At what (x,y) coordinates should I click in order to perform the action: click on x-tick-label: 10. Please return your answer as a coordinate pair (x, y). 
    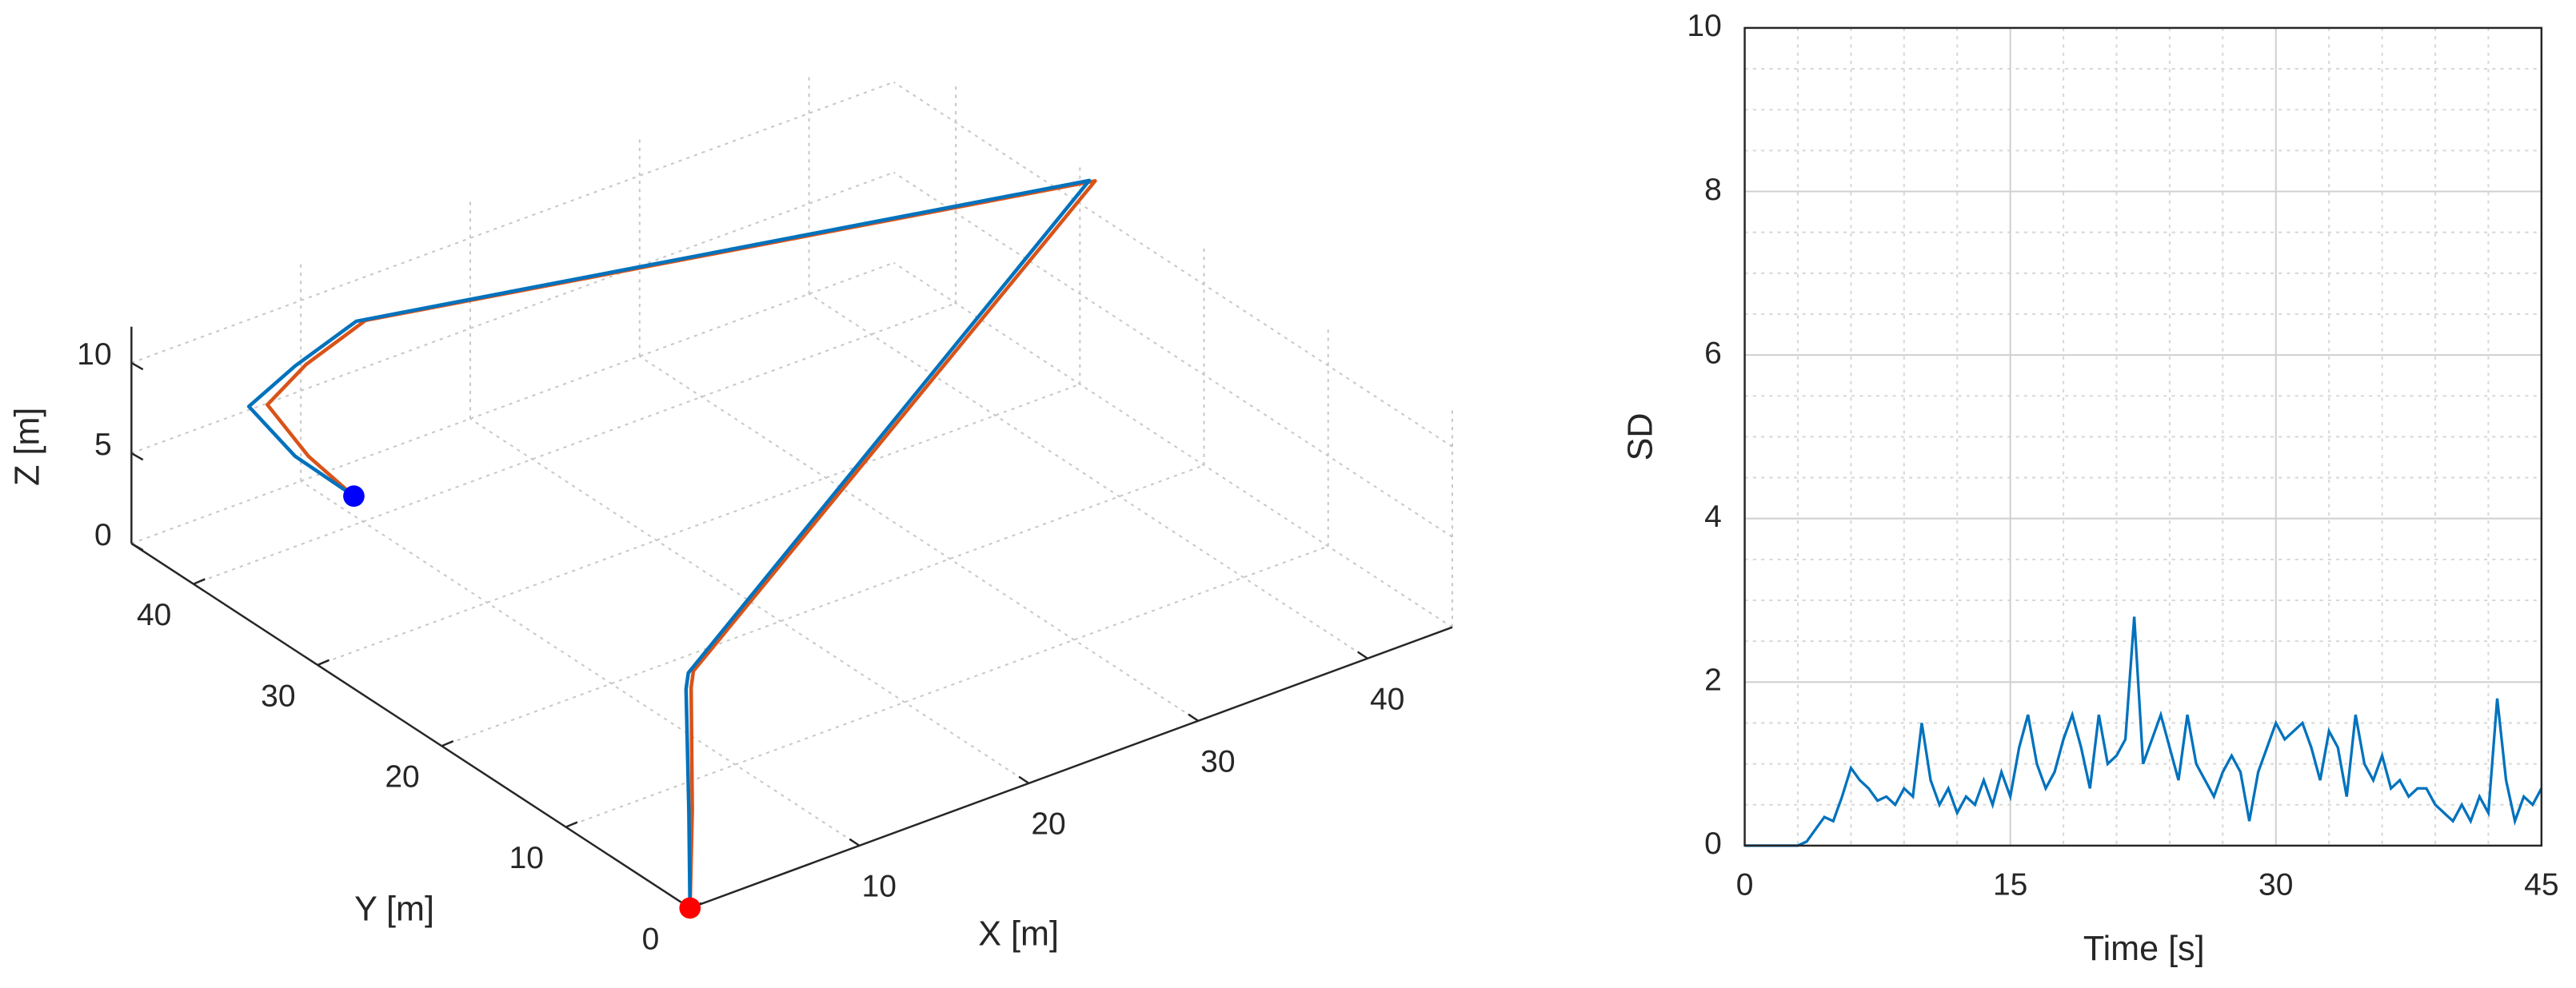
    Looking at the image, I should click on (879, 887).